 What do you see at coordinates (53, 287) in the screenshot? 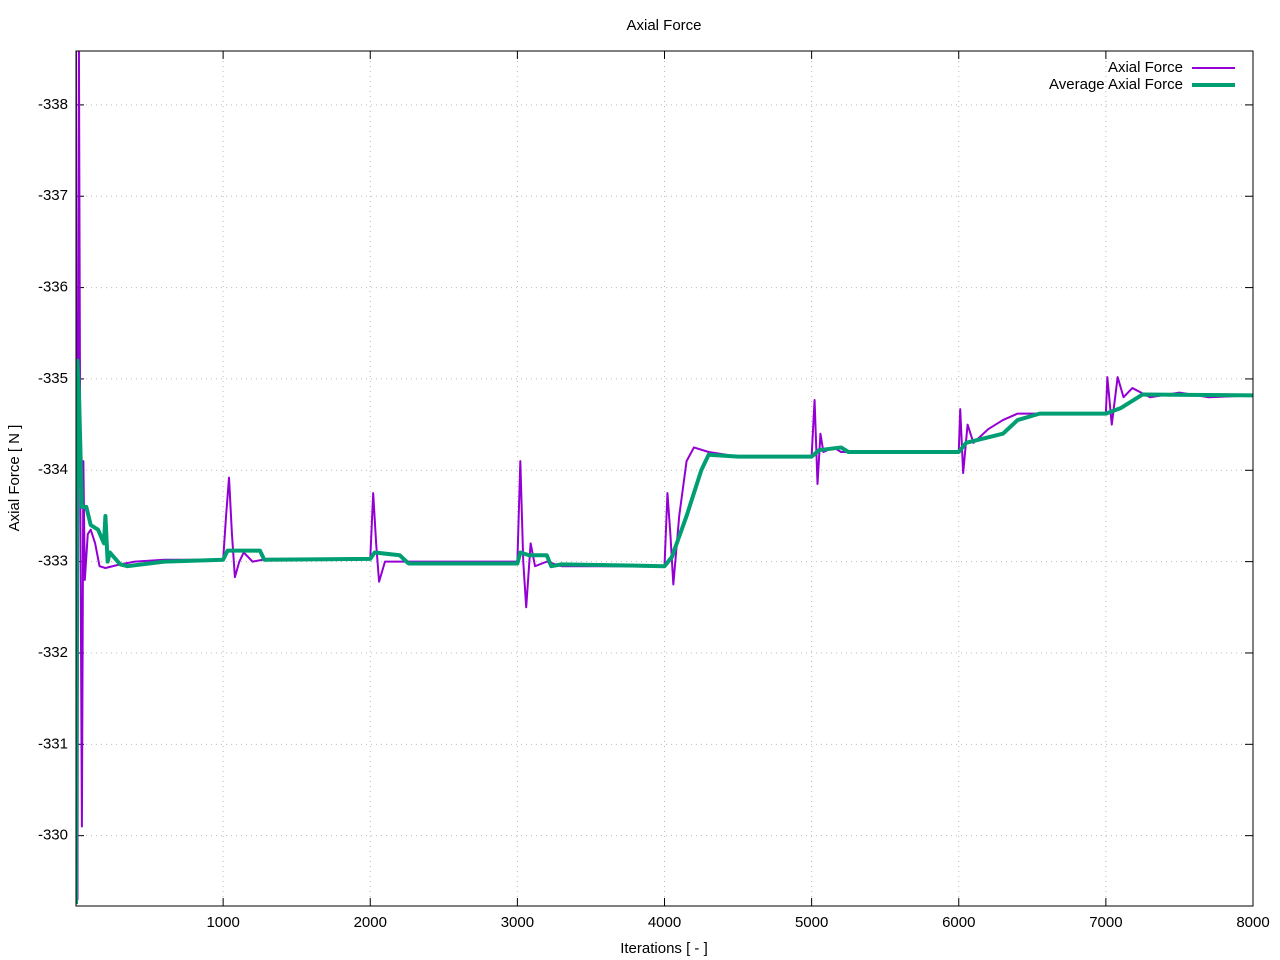
I see `y-tick-label: -336` at bounding box center [53, 287].